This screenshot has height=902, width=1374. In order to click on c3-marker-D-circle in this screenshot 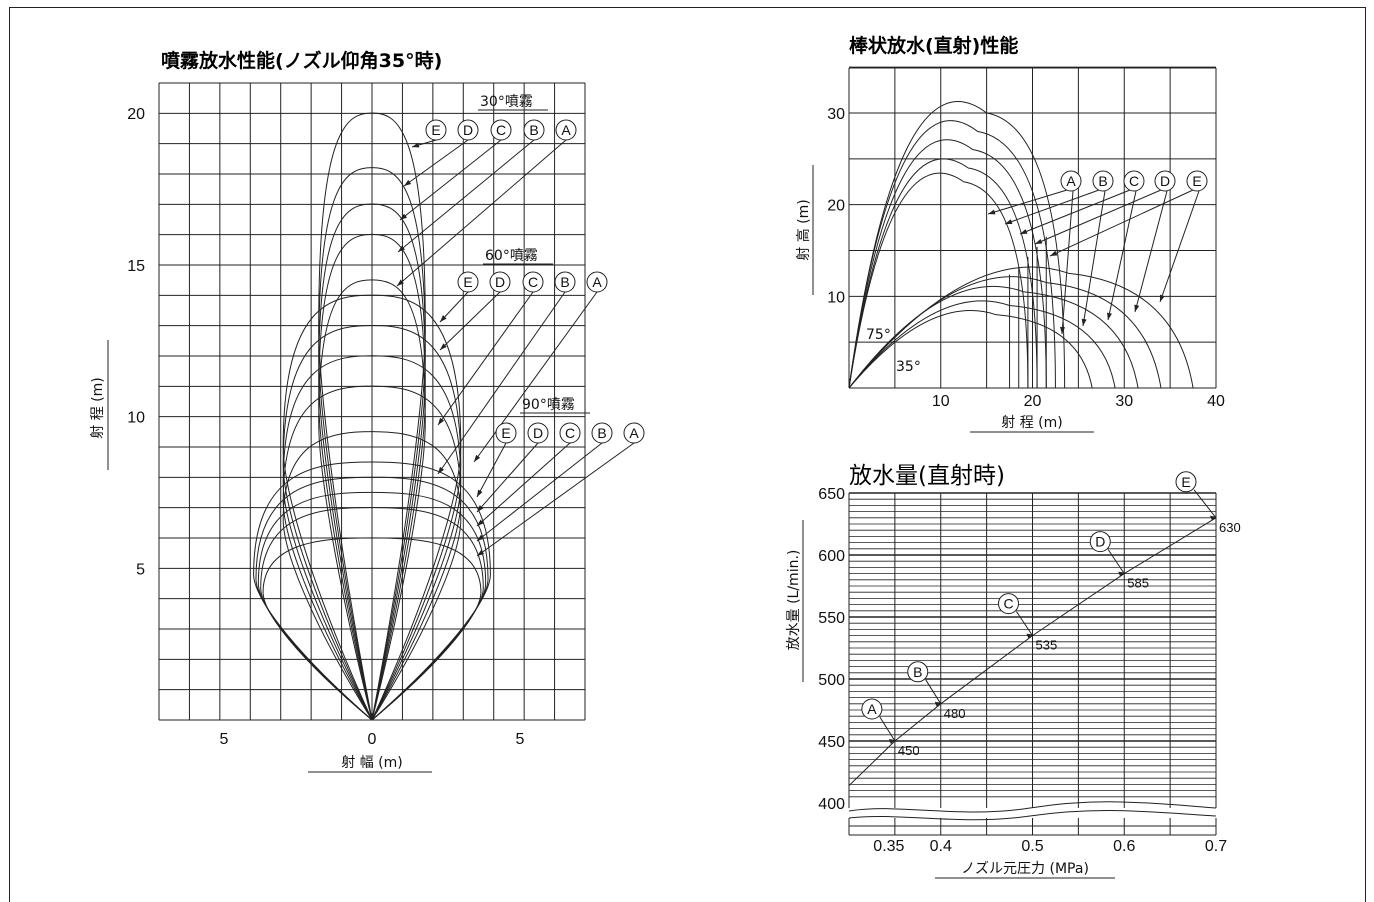, I will do `click(1100, 542)`.